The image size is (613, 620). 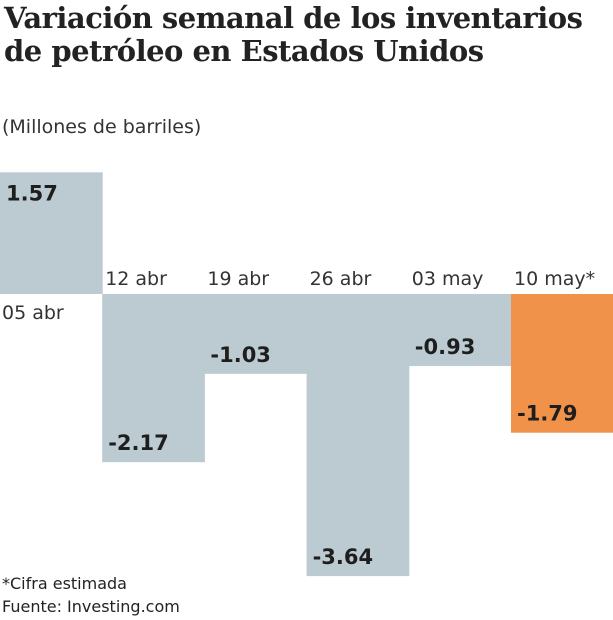 What do you see at coordinates (547, 414) in the screenshot?
I see `value-label: -1.79` at bounding box center [547, 414].